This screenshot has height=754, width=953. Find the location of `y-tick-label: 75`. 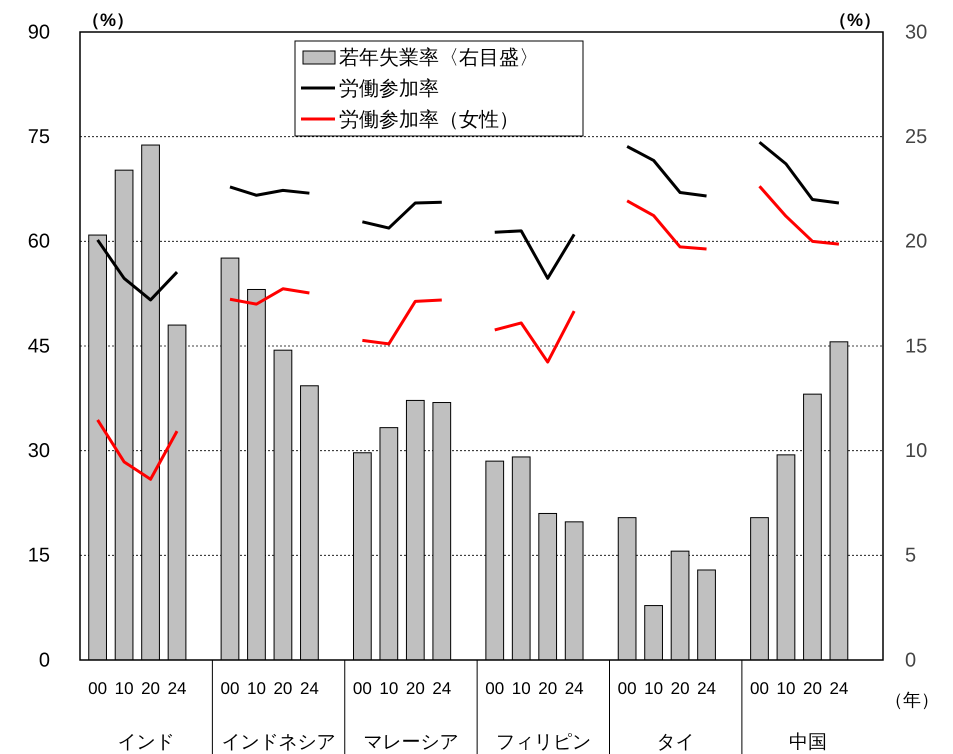

y-tick-label: 75 is located at coordinates (39, 137).